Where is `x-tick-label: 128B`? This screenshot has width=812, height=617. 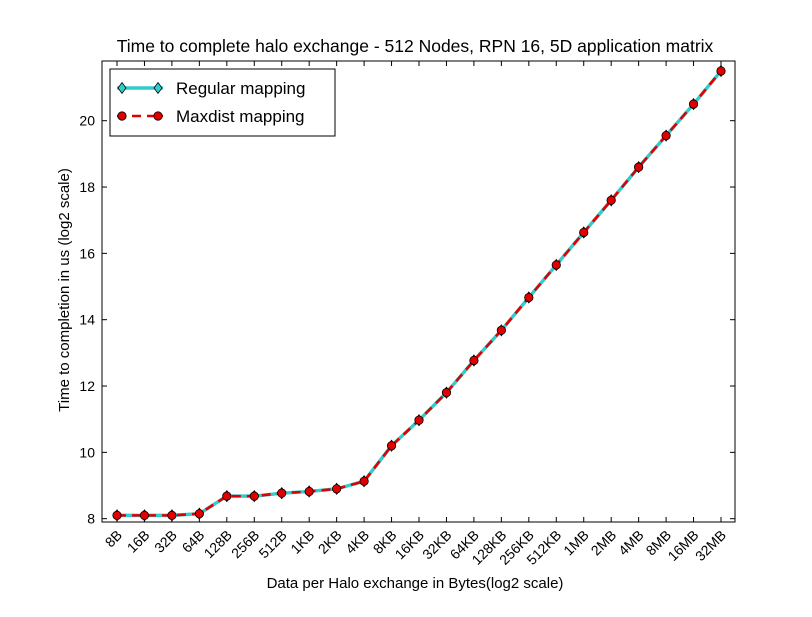
x-tick-label: 128B is located at coordinates (218, 544).